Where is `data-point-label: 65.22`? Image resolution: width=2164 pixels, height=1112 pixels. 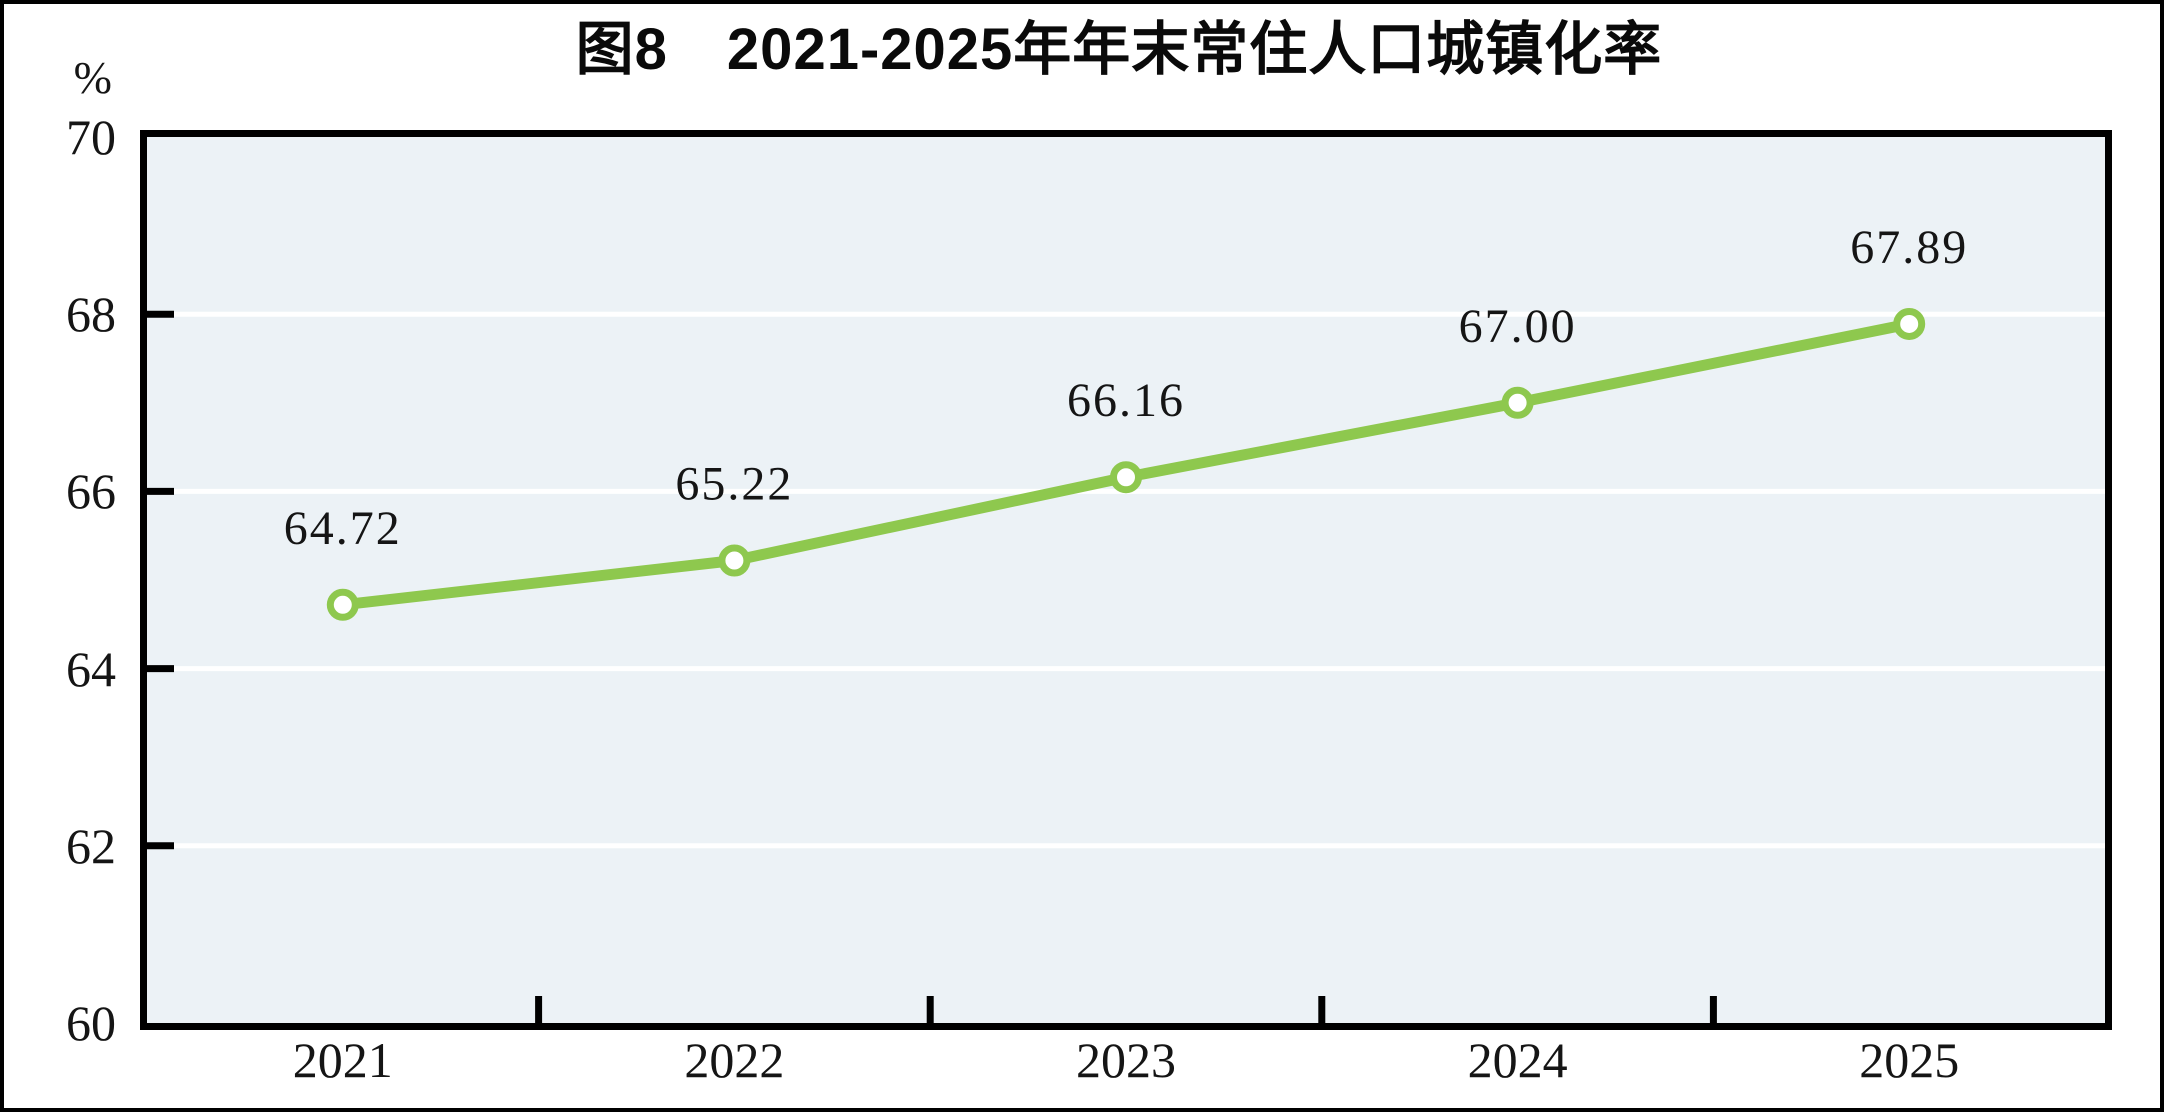
data-point-label: 65.22 is located at coordinates (734, 484).